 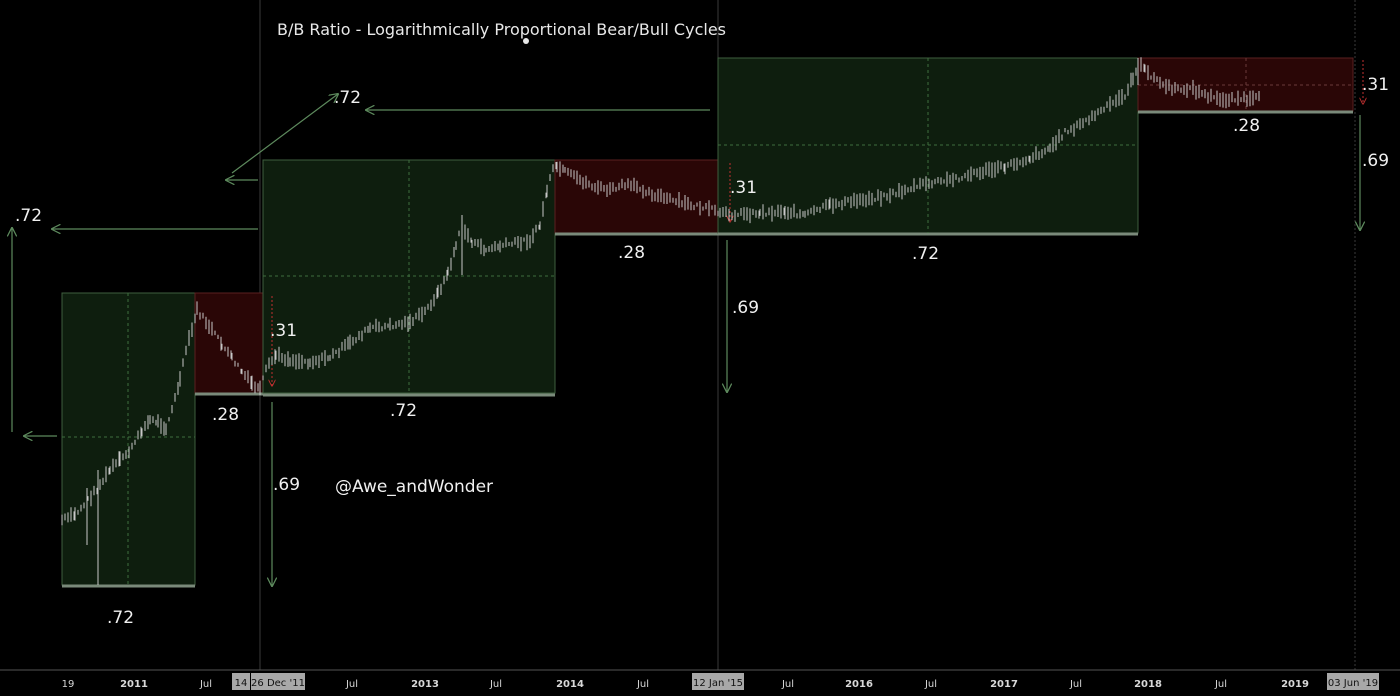 What do you see at coordinates (526, 41) in the screenshot?
I see `title-dot` at bounding box center [526, 41].